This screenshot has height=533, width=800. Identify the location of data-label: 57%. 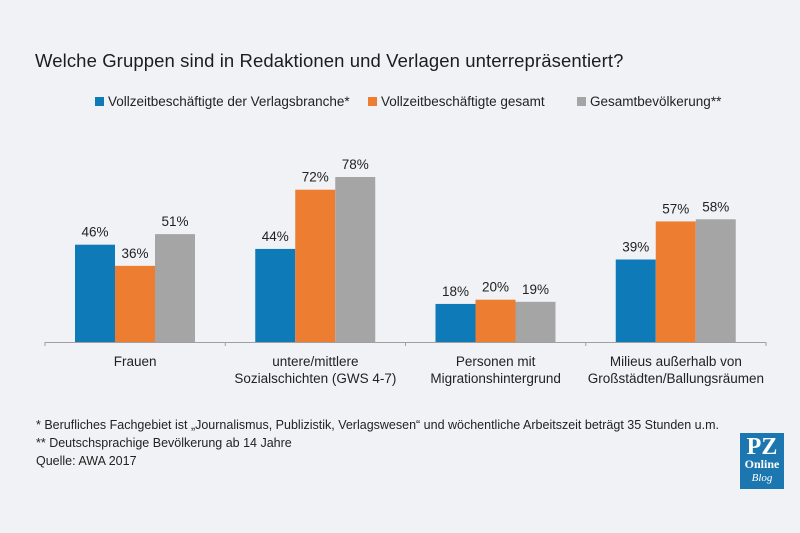
(675, 208).